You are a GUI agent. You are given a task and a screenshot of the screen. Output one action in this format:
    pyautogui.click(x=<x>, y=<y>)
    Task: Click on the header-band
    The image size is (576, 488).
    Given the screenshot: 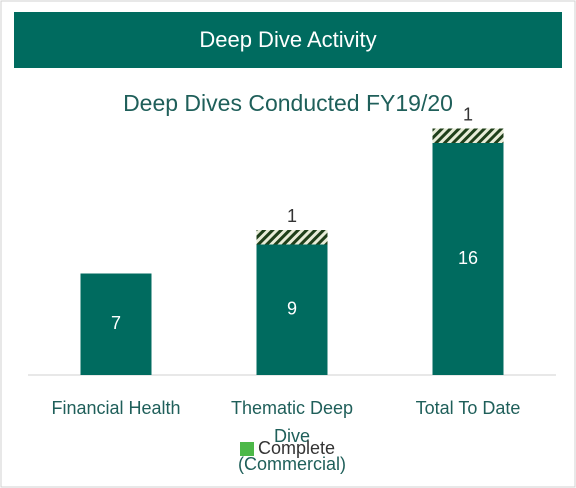 What is the action you would take?
    pyautogui.click(x=288, y=40)
    